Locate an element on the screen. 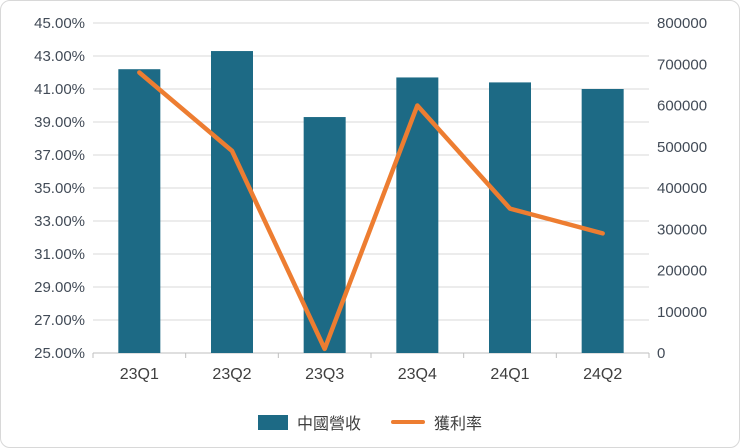 The width and height of the screenshot is (740, 448). x-axis-label-23Q1: 23Q1 is located at coordinates (139, 374).